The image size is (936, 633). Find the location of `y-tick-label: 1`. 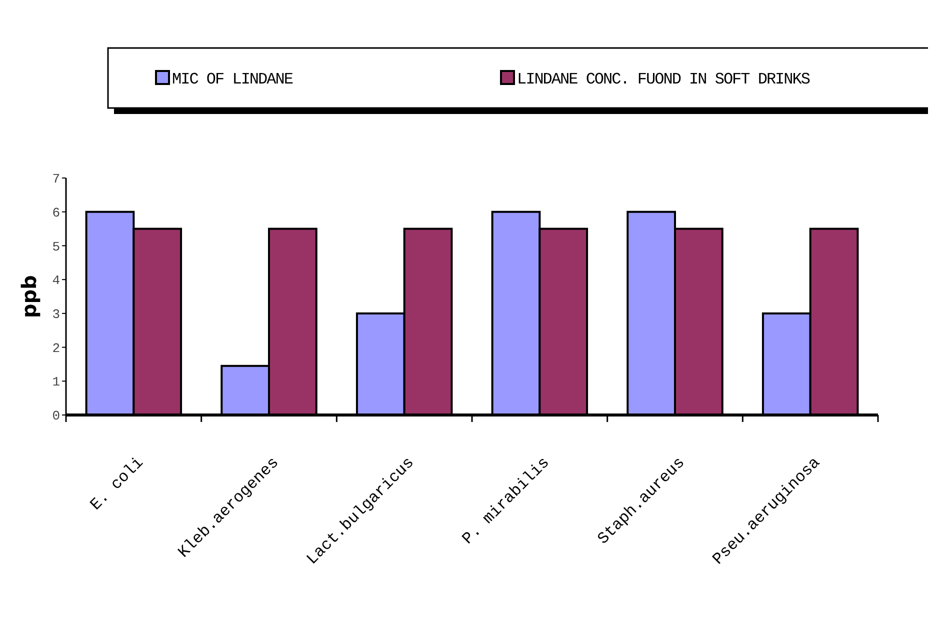

y-tick-label: 1 is located at coordinates (56, 382).